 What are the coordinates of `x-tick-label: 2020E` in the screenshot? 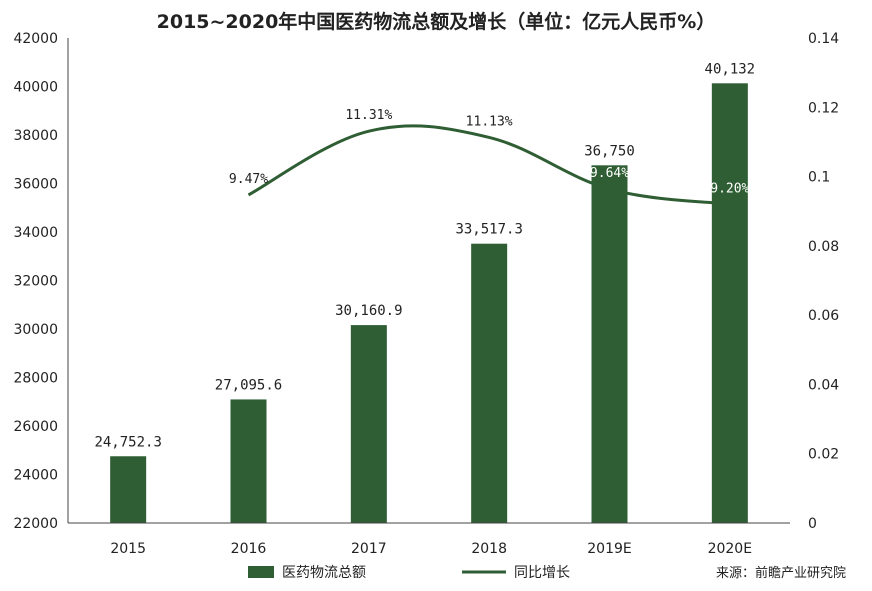 It's located at (730, 549).